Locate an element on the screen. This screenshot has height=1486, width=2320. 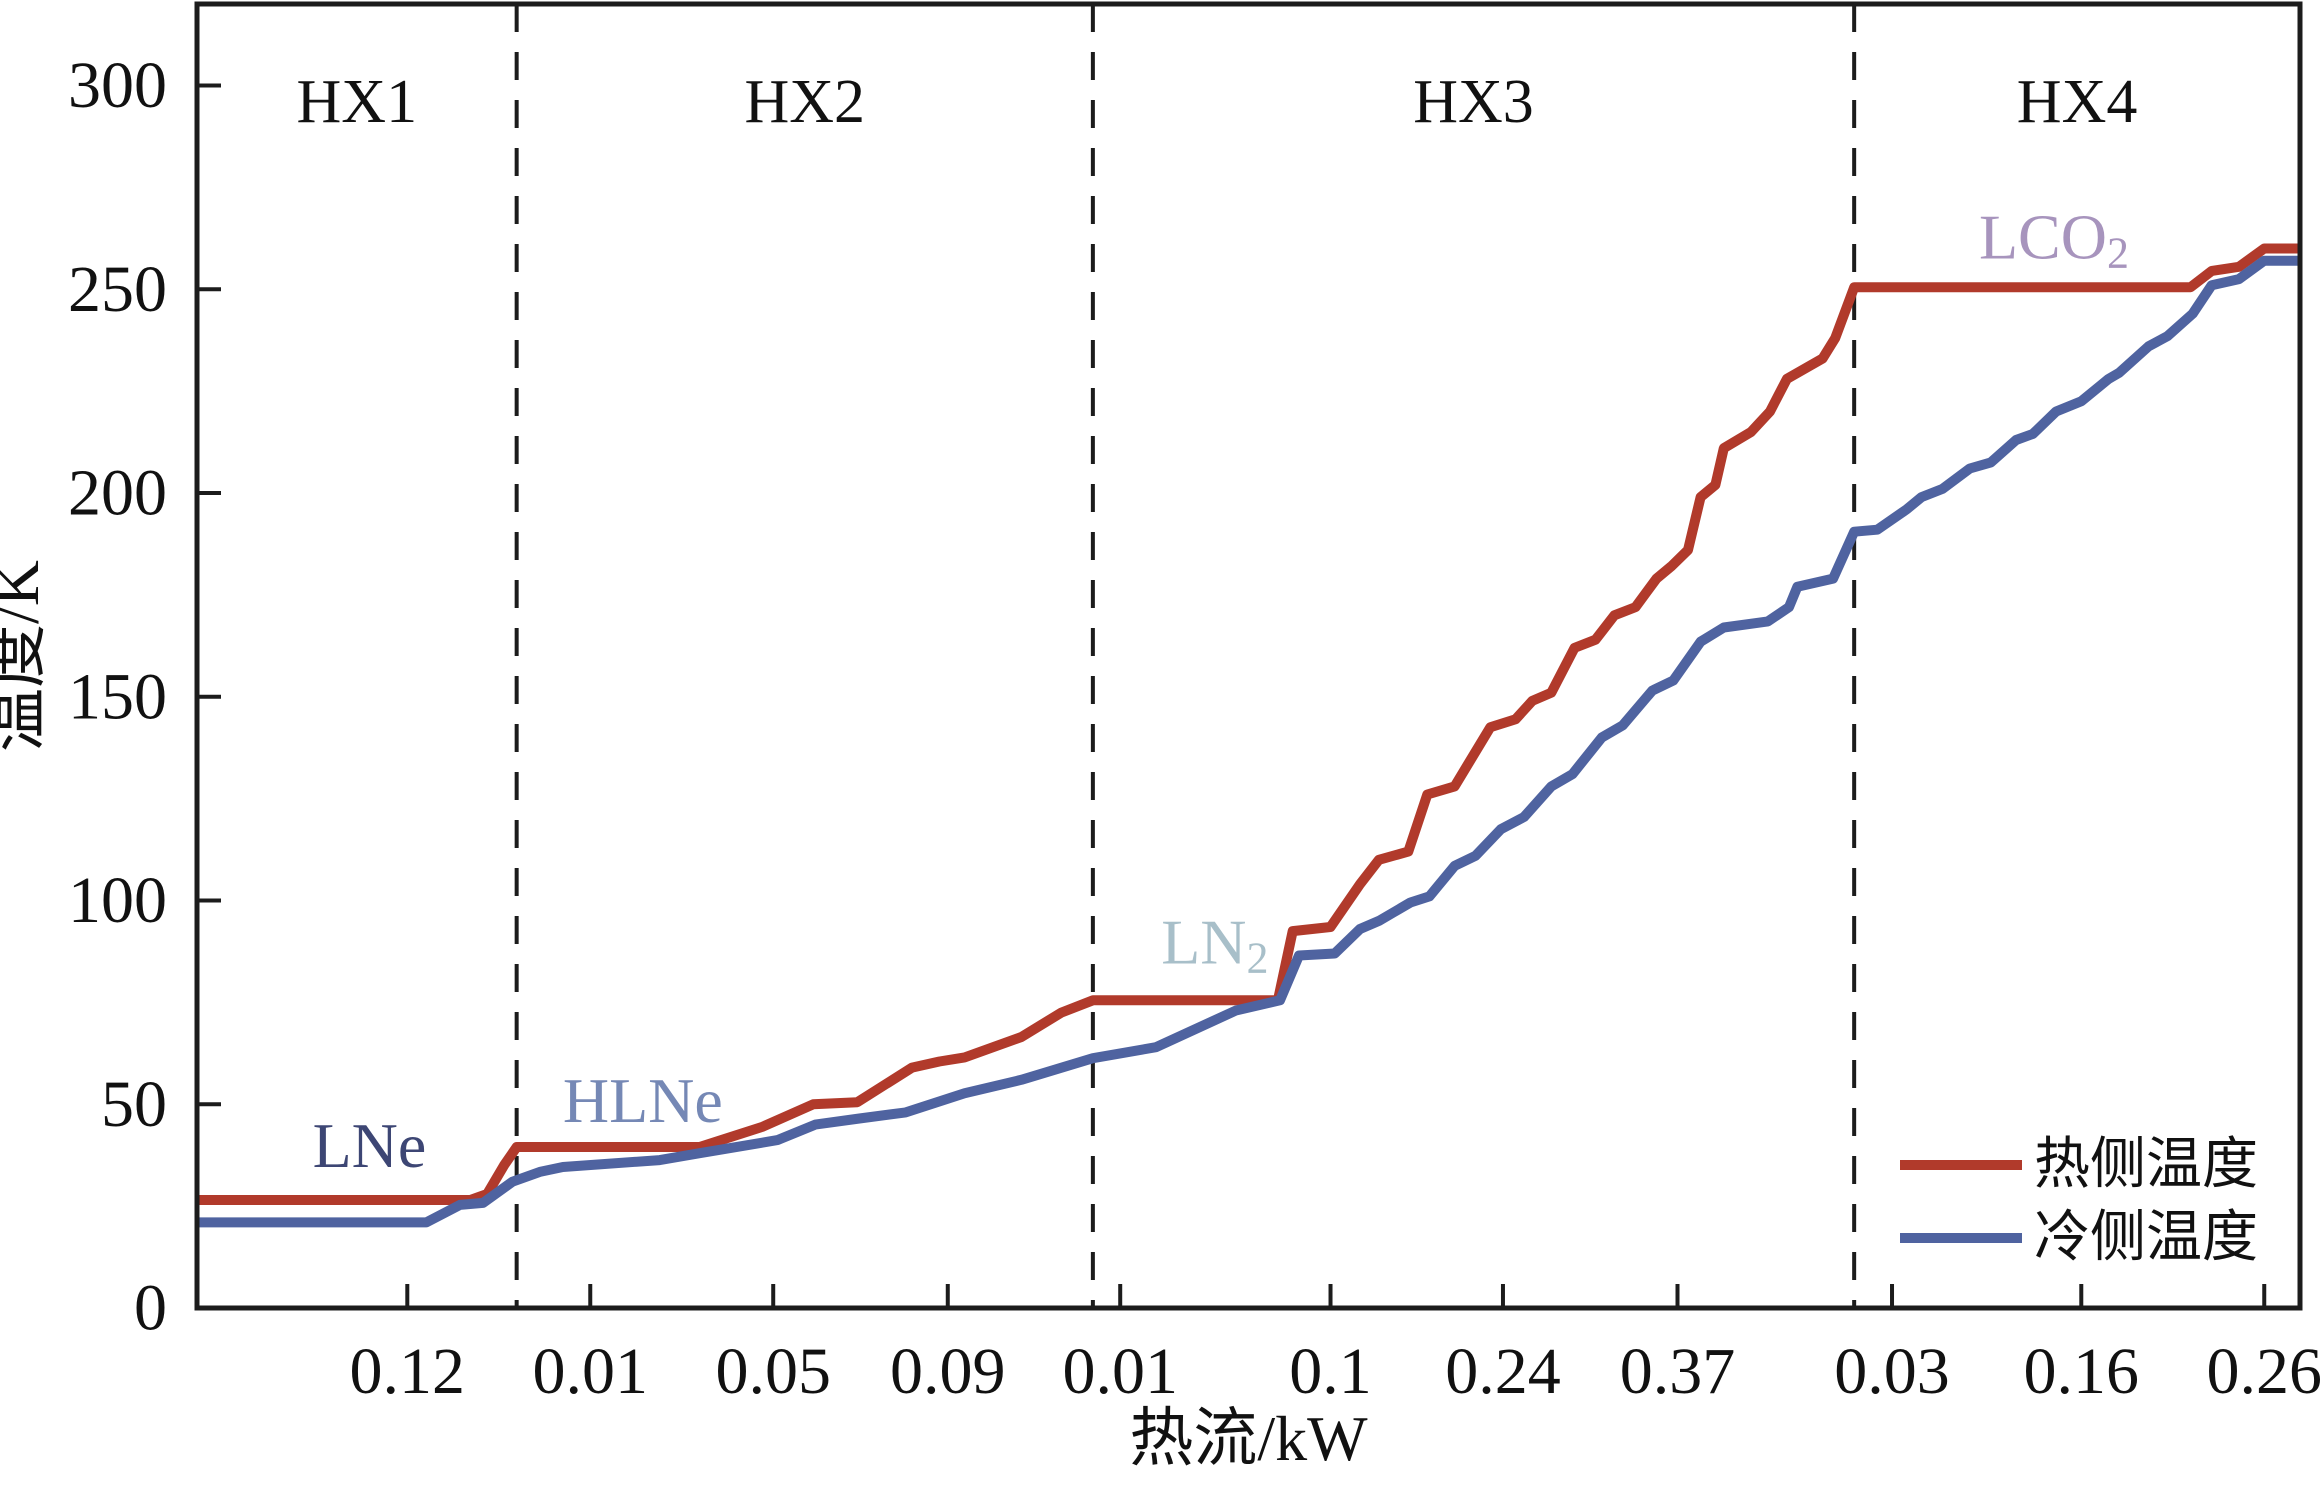
stream-label-ln: LN2 is located at coordinates (1214, 944).